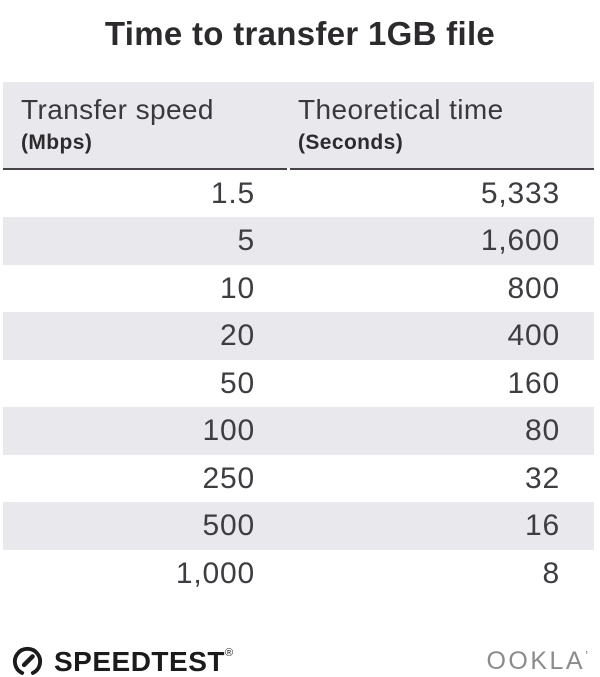 The height and width of the screenshot is (677, 600). What do you see at coordinates (298, 526) in the screenshot?
I see `table-row: 500 16` at bounding box center [298, 526].